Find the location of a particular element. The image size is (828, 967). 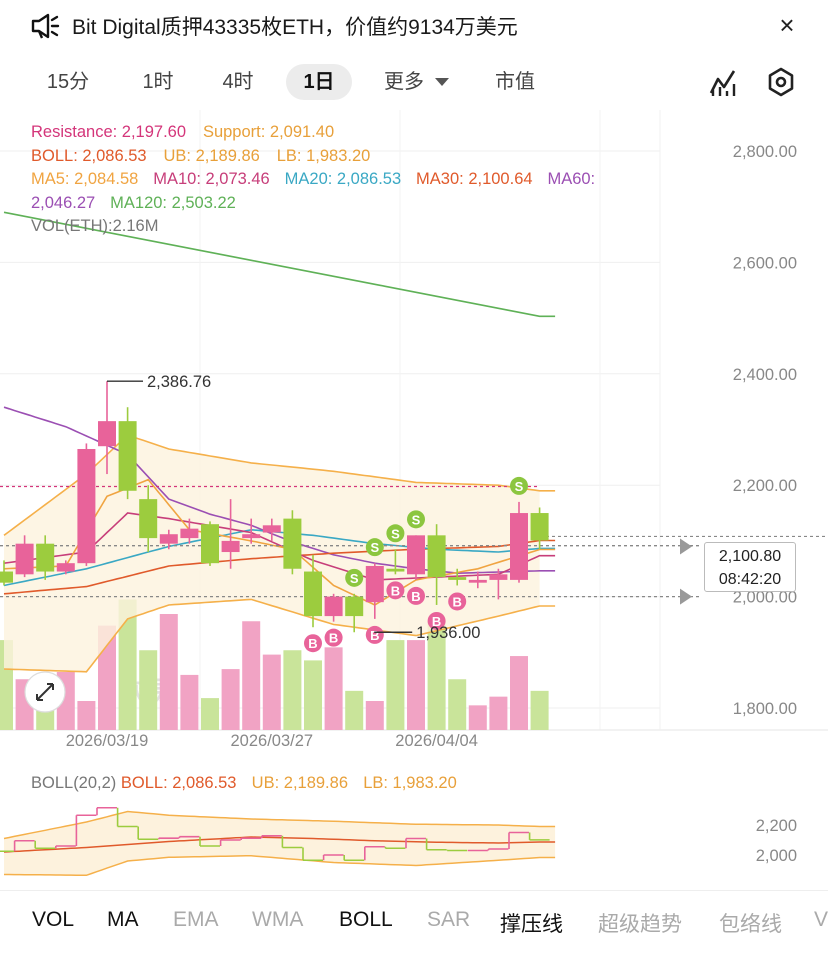

indicator-tab-ma: MA is located at coordinates (123, 919).